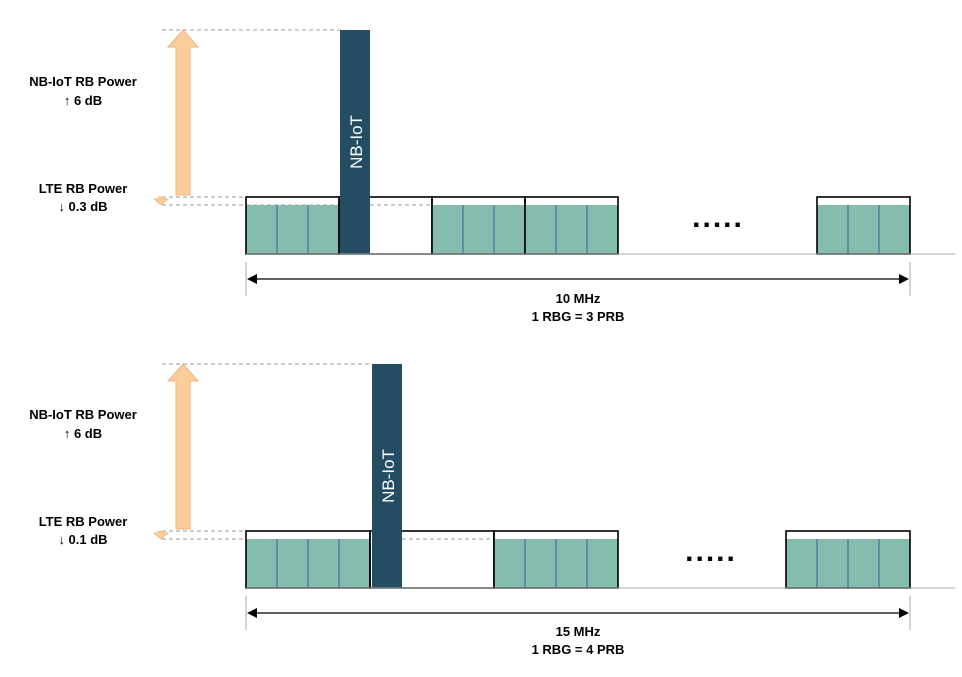 The image size is (962, 677). Describe the element at coordinates (578, 298) in the screenshot. I see `bandwidth-label: 10 MHz` at that location.